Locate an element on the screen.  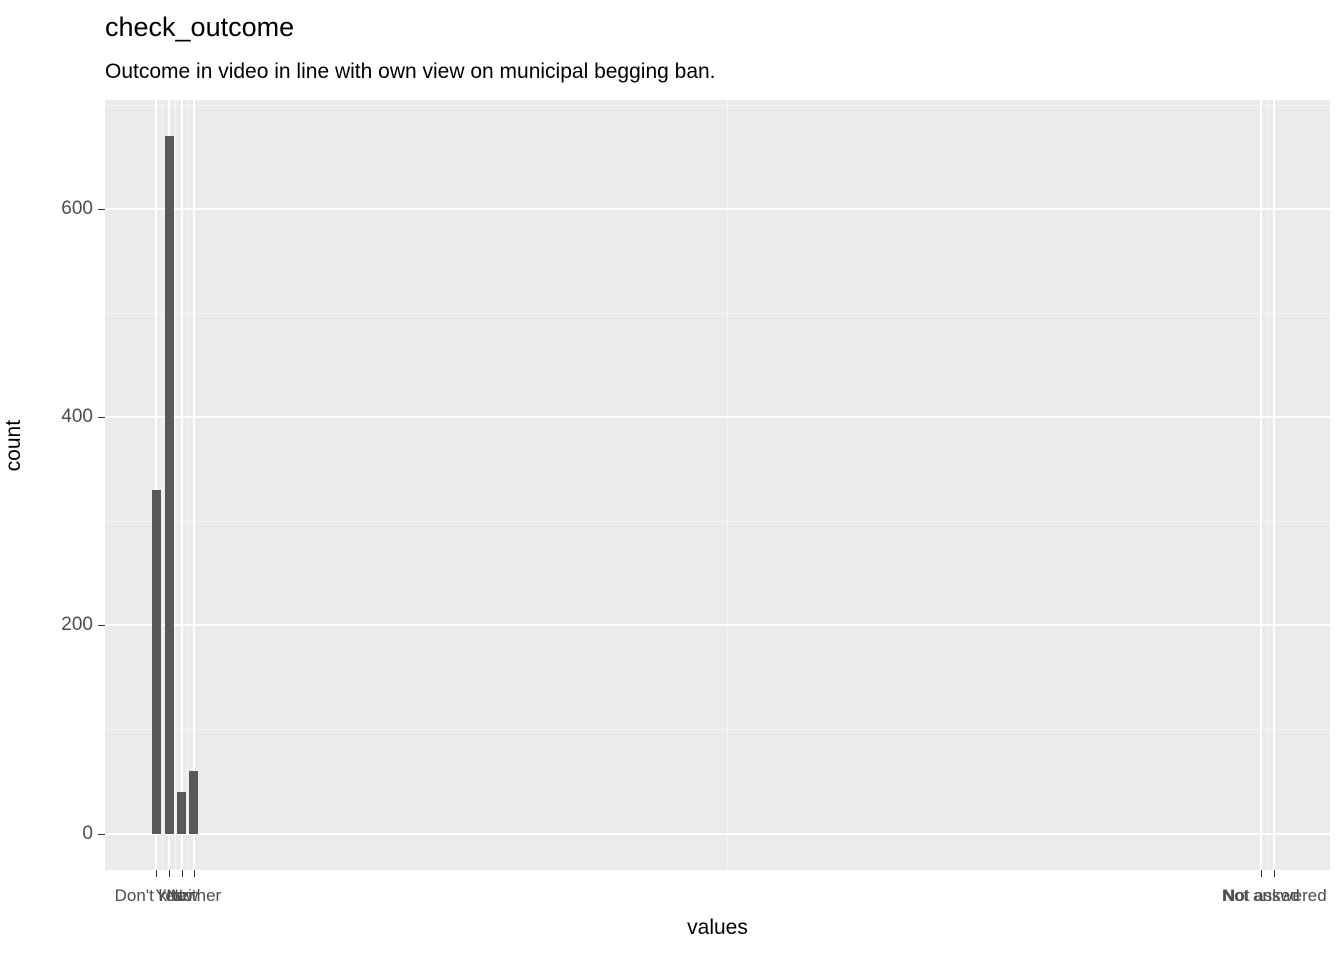
x-tick-label: Don't know is located at coordinates (156, 895).